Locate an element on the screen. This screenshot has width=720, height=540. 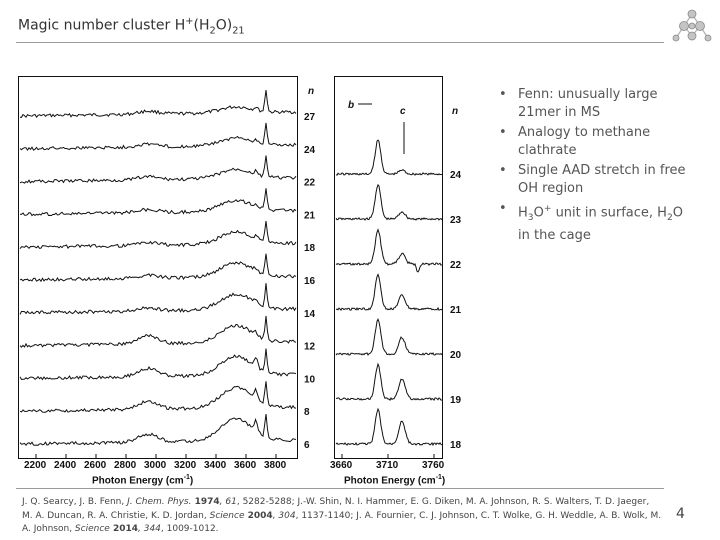
left-x-tick-label: 2200 is located at coordinates (35, 465).